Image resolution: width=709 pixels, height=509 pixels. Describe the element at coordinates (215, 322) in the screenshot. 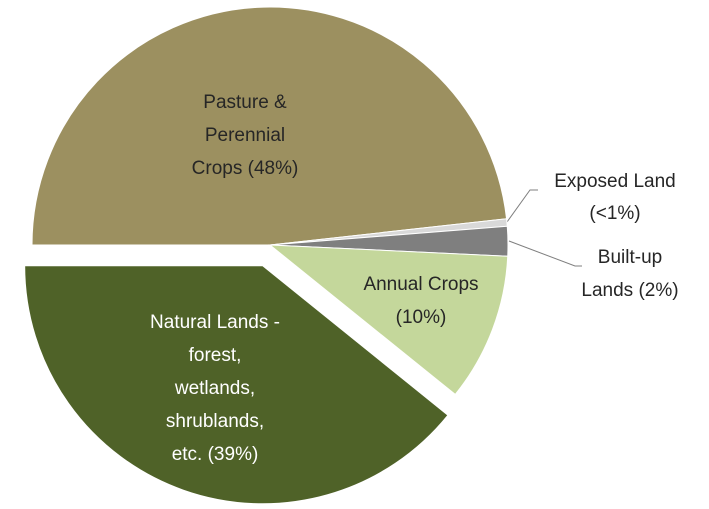

I see `slice-label: Natural Lands -` at that location.